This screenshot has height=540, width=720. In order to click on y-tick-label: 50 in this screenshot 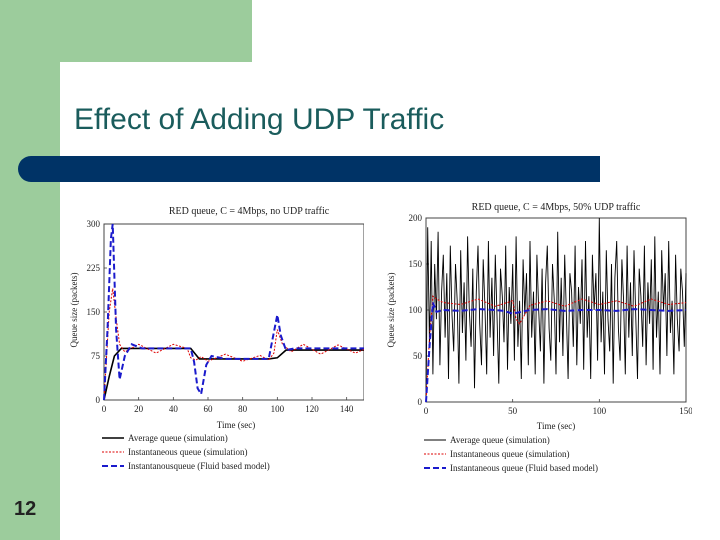, I will do `click(418, 356)`.